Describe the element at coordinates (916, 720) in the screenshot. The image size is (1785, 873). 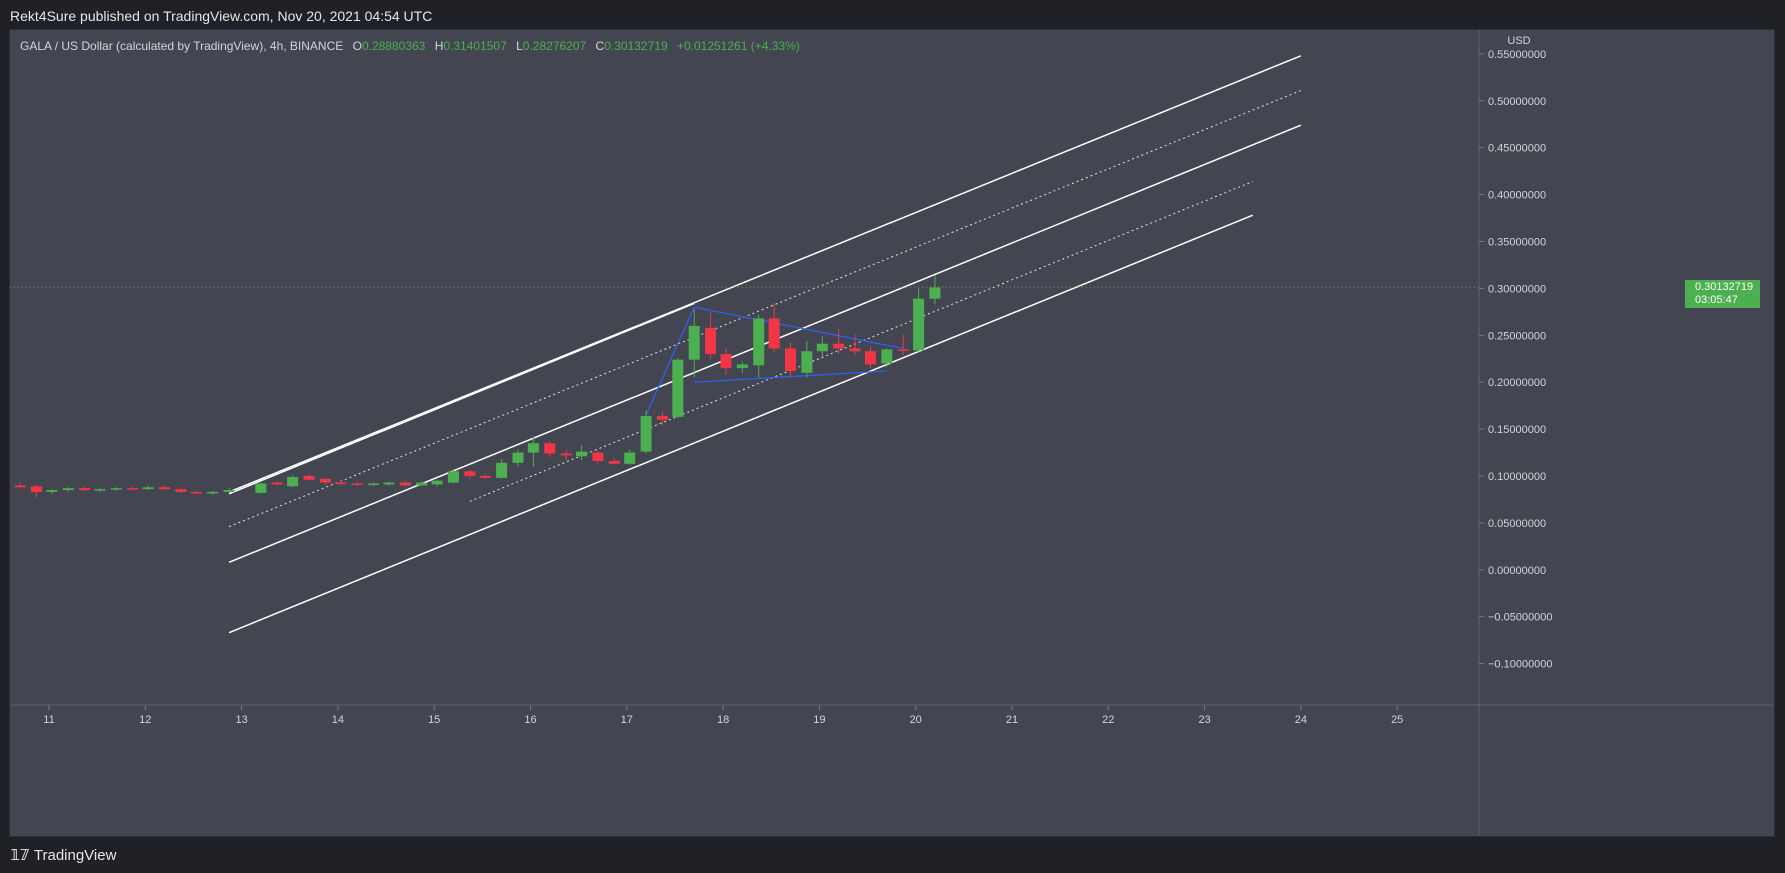
I see `time-tick-label: 20` at that location.